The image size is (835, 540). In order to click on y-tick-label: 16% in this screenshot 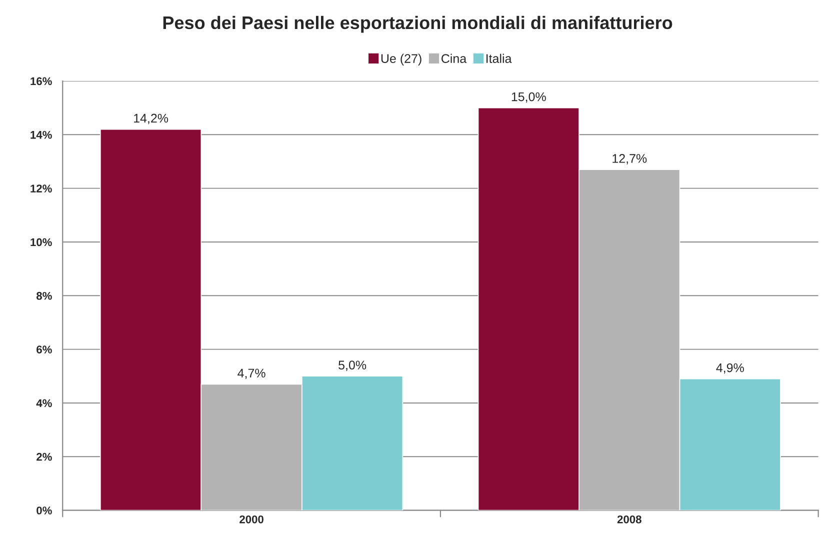, I will do `click(41, 81)`.